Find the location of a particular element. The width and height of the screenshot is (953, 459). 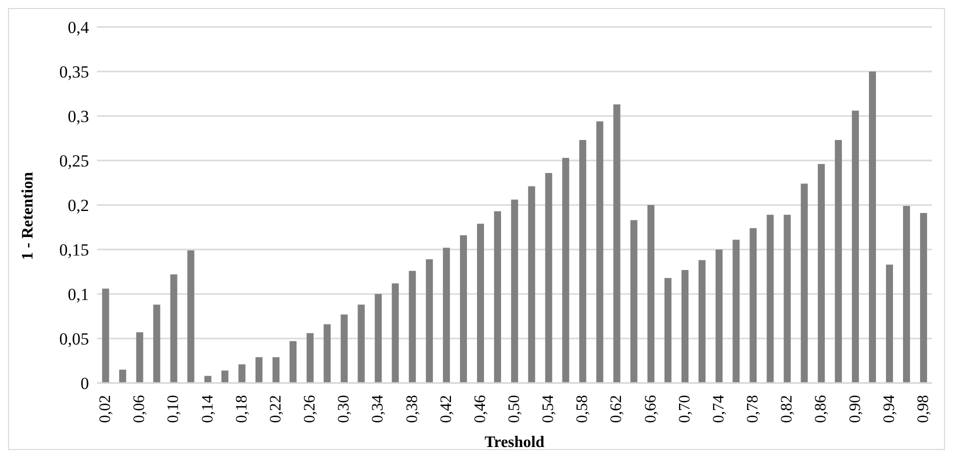

x-tick-label: 0,38 is located at coordinates (412, 409).